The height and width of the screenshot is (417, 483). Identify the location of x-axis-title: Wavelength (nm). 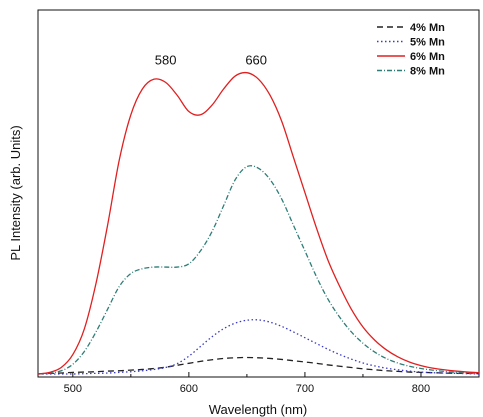
(258, 409).